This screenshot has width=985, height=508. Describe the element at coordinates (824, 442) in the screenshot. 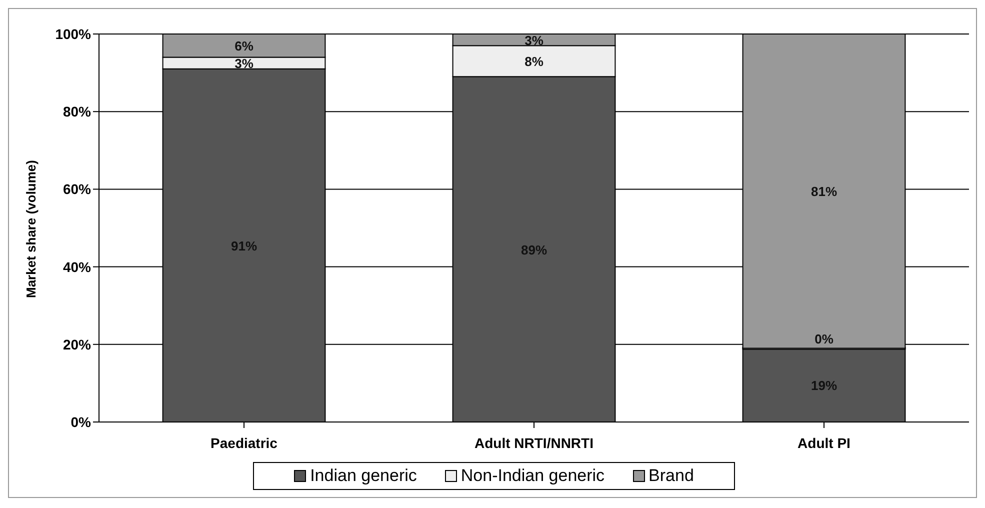

I see `x-tick-label: Adult PI` at that location.